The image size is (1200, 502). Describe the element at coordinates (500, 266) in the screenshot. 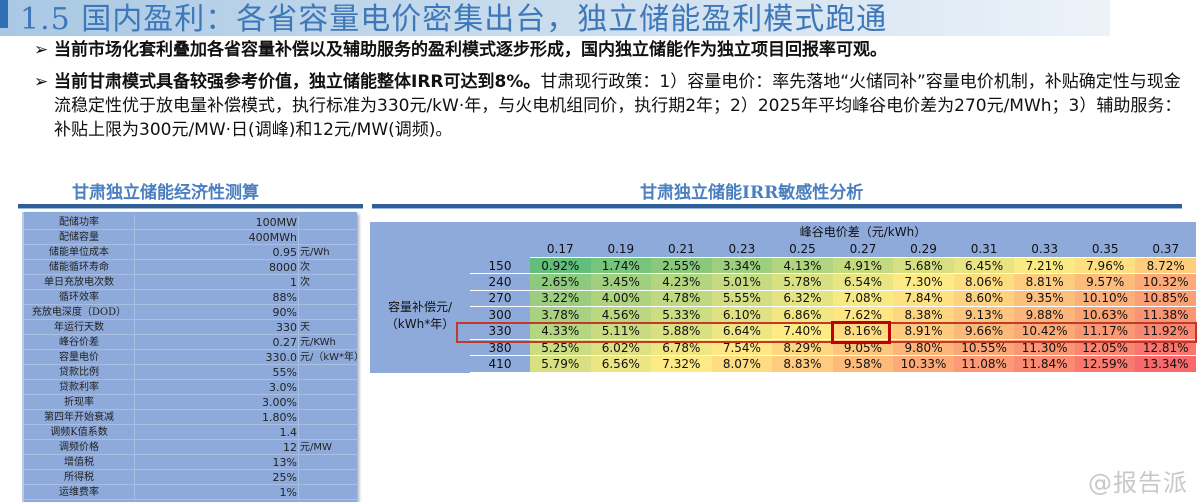

I see `row-tick-label: 150` at that location.